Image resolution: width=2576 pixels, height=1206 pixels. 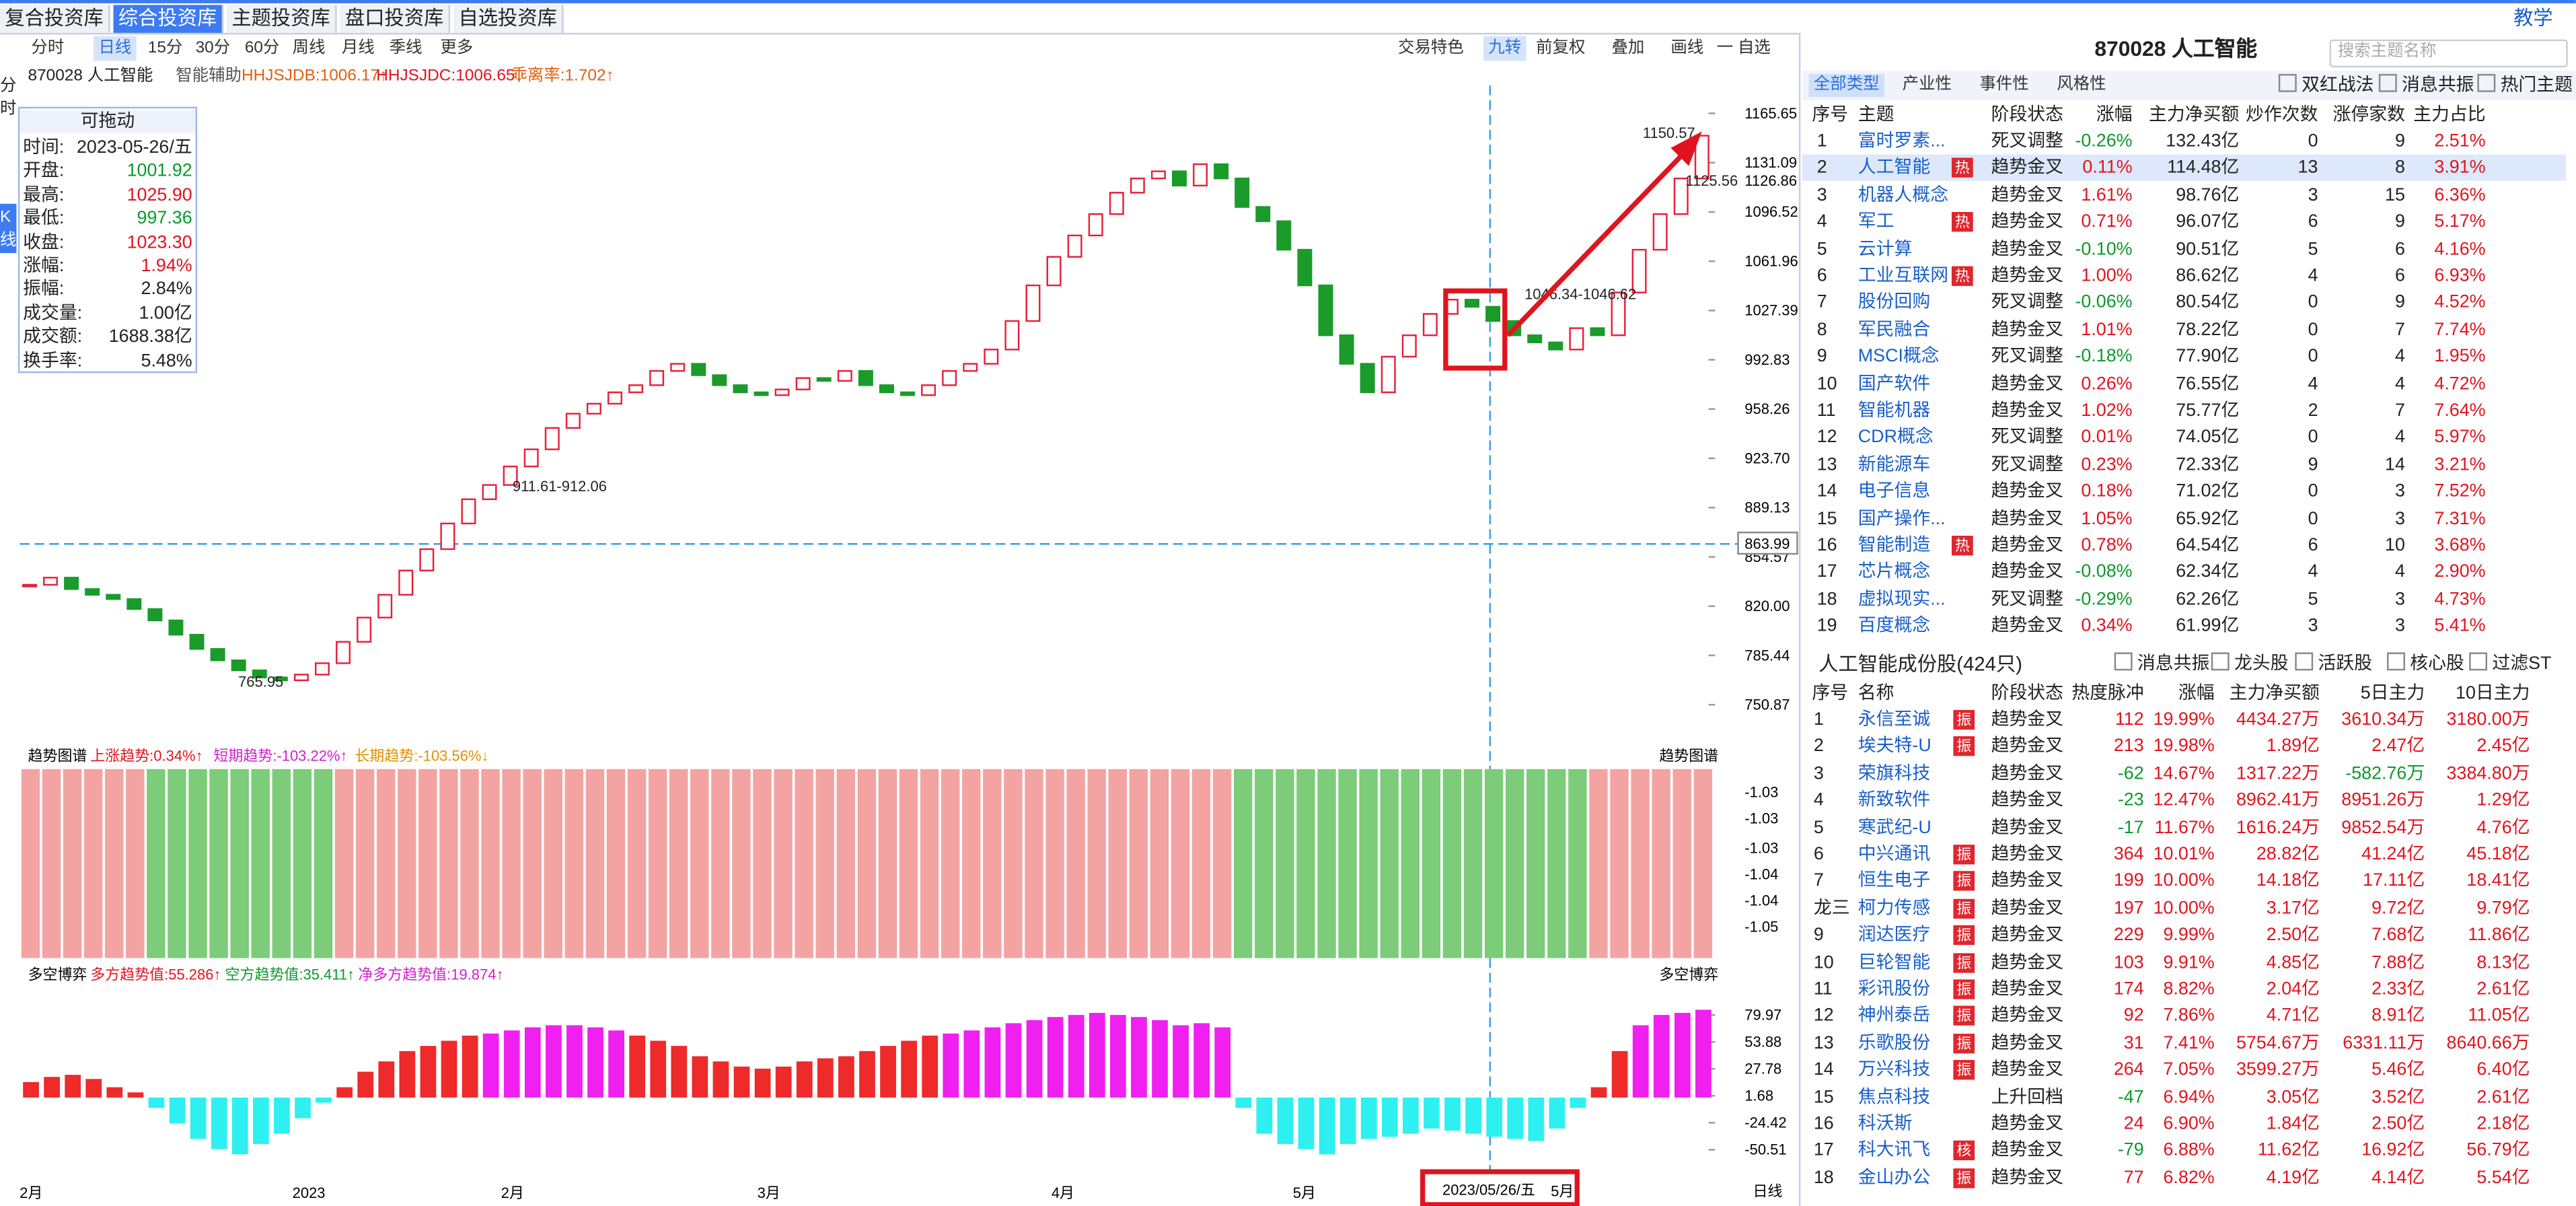 What do you see at coordinates (309, 48) in the screenshot?
I see `period-button: 周线` at bounding box center [309, 48].